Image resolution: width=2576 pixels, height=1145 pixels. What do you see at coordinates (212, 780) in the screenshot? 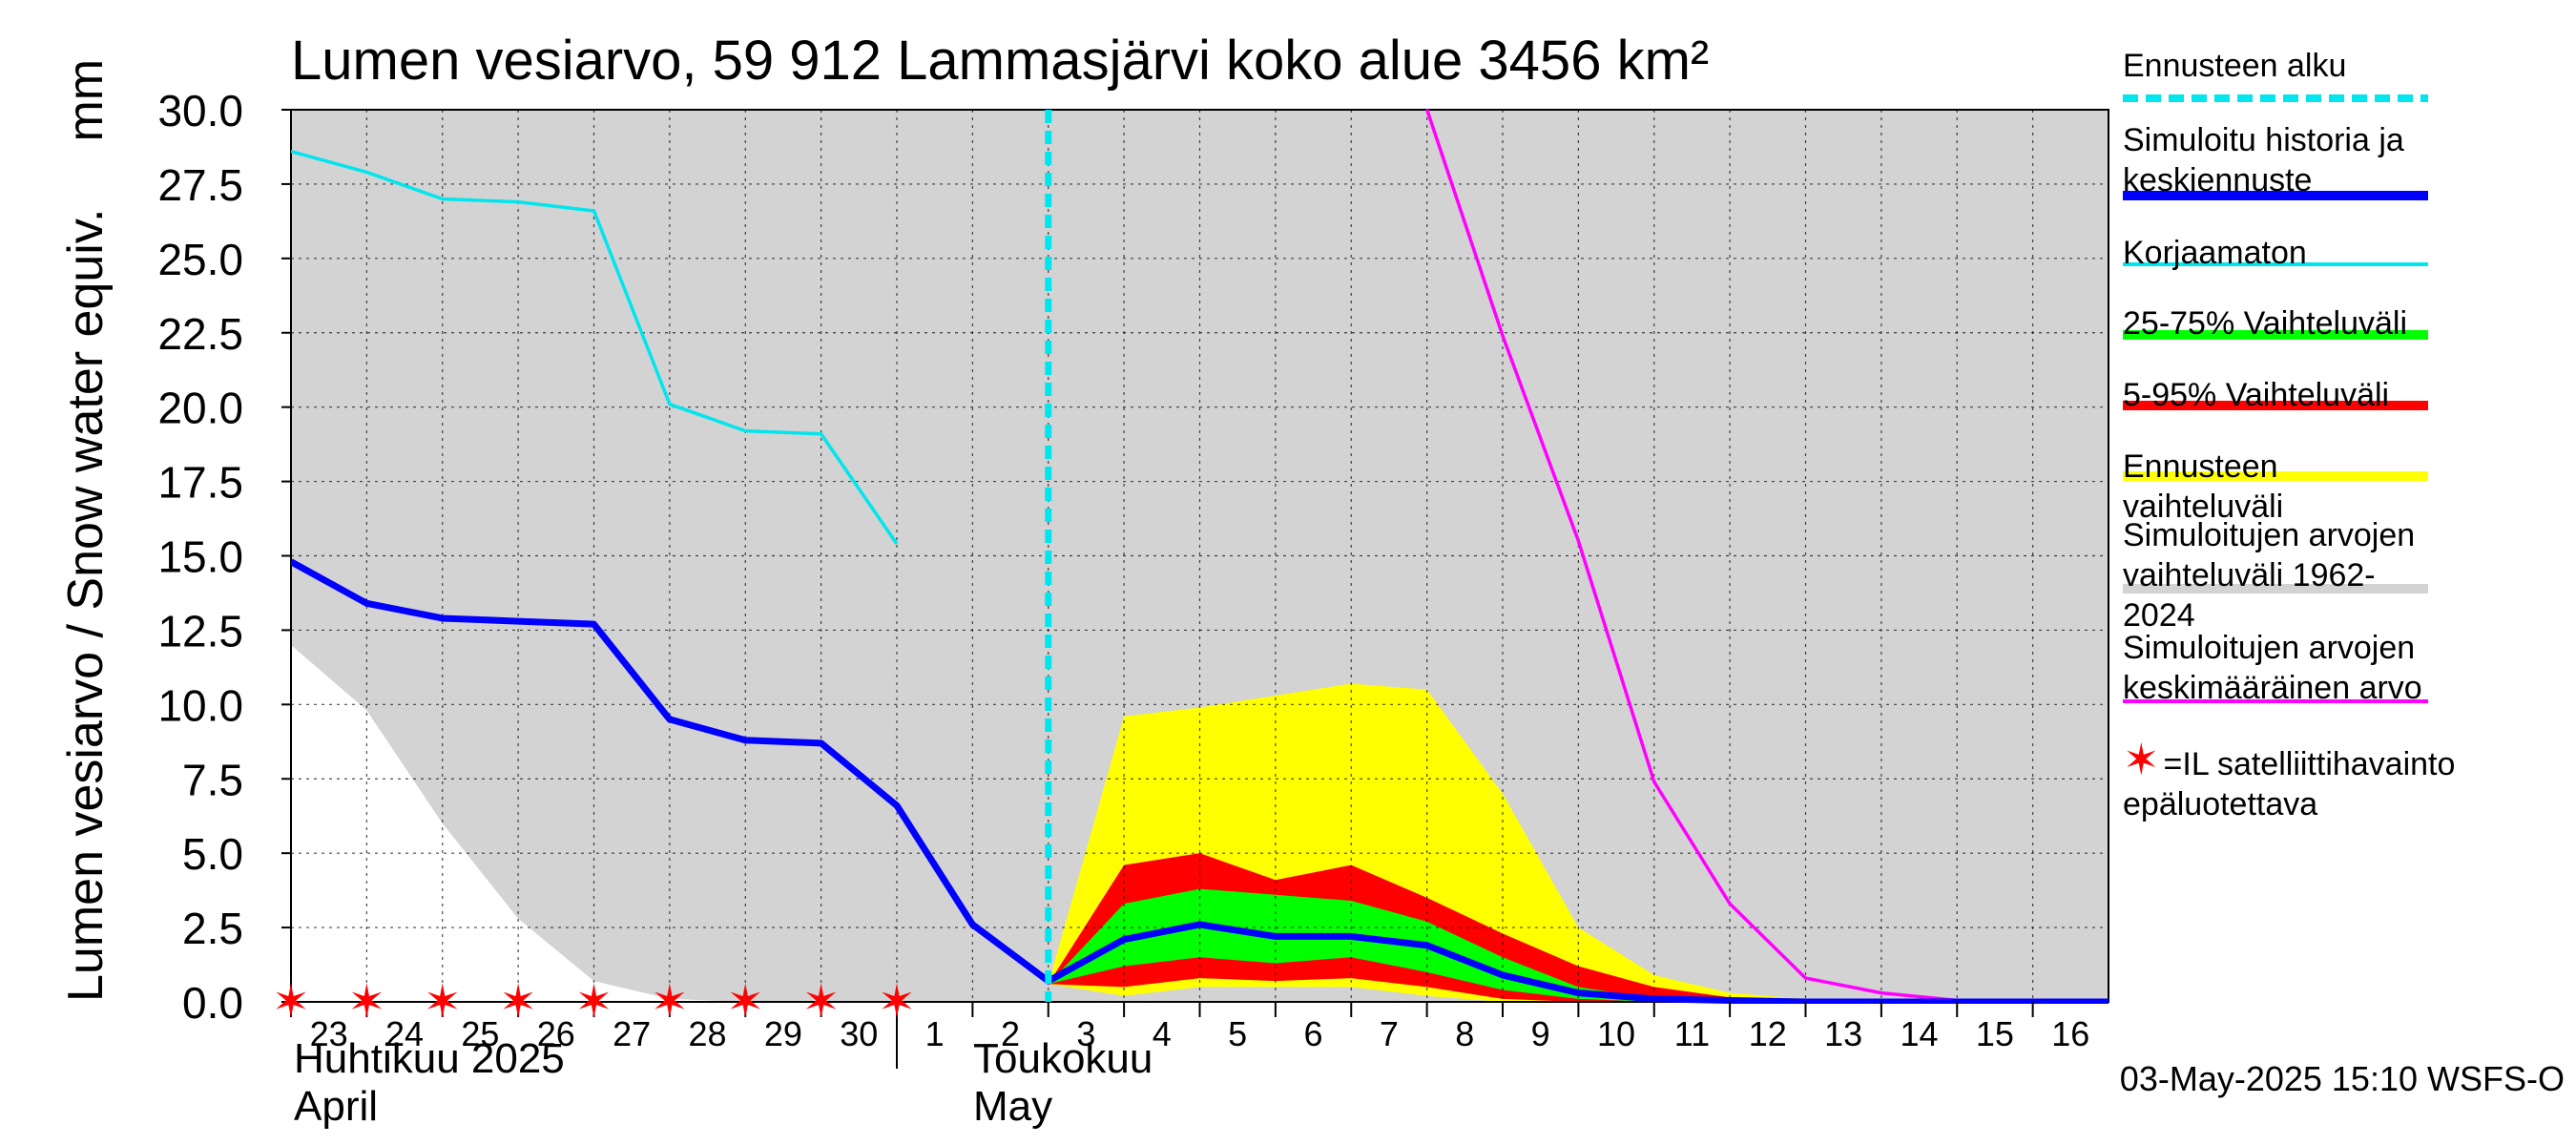
I see `y-tick-label: 7.5` at bounding box center [212, 780].